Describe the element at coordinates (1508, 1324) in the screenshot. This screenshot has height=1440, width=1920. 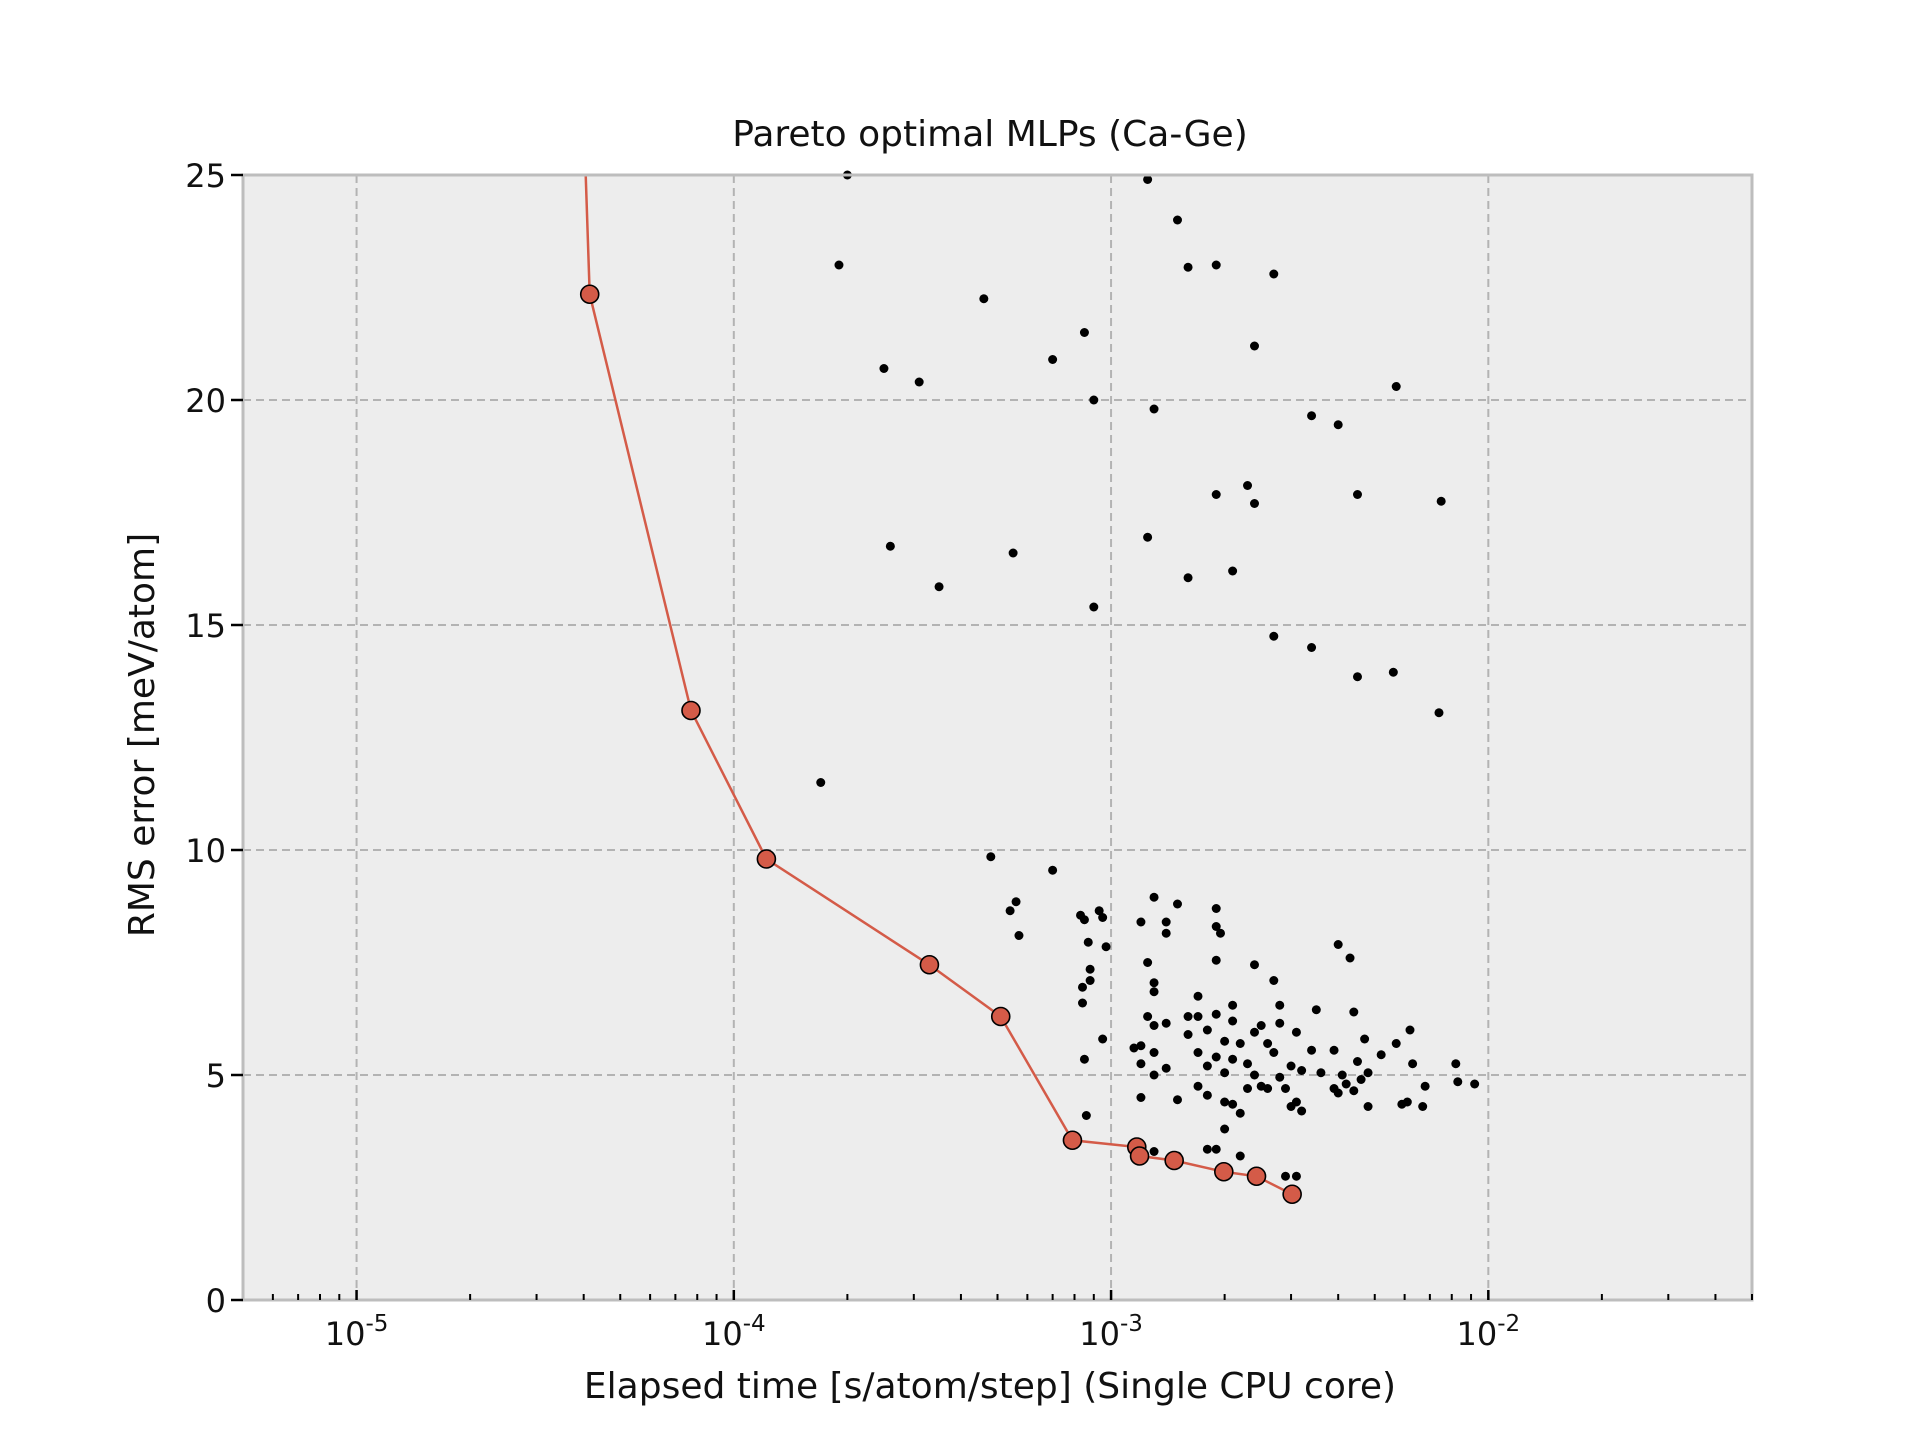
I see `x-tick-exponent: -2` at that location.